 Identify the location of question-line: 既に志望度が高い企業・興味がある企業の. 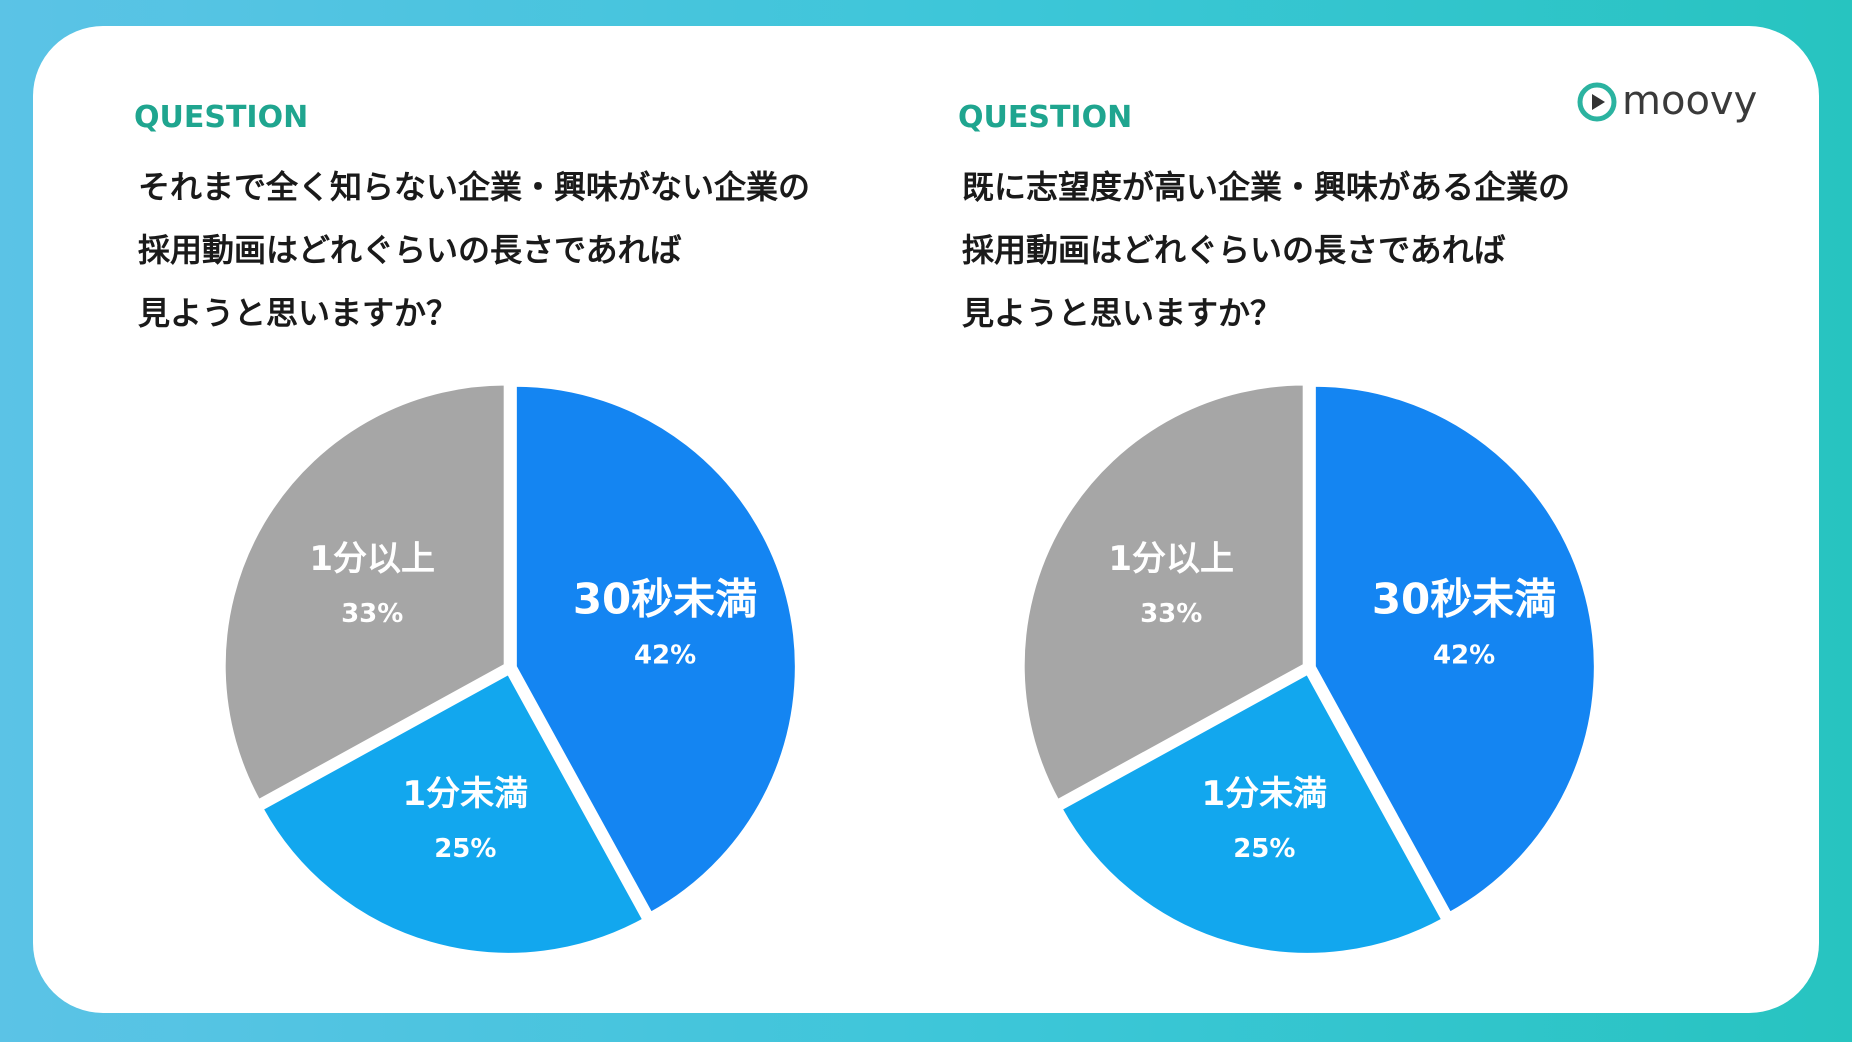
(1266, 187).